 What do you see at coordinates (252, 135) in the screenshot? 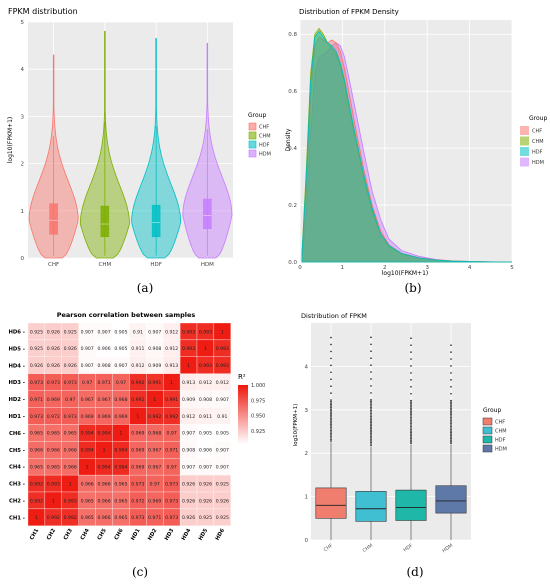
I see `violin-legend-key` at bounding box center [252, 135].